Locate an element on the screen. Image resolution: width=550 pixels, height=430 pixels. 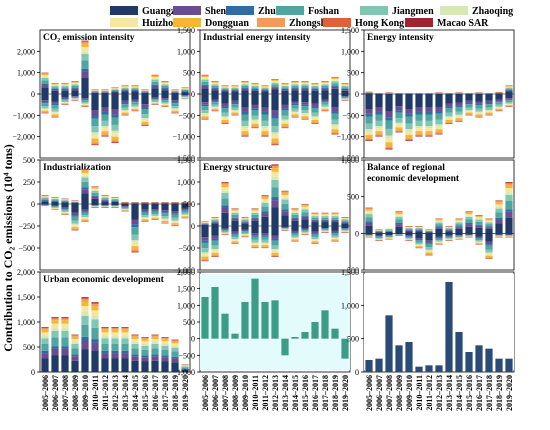
panel-title: Industrial energy intensity is located at coordinates (257, 38).